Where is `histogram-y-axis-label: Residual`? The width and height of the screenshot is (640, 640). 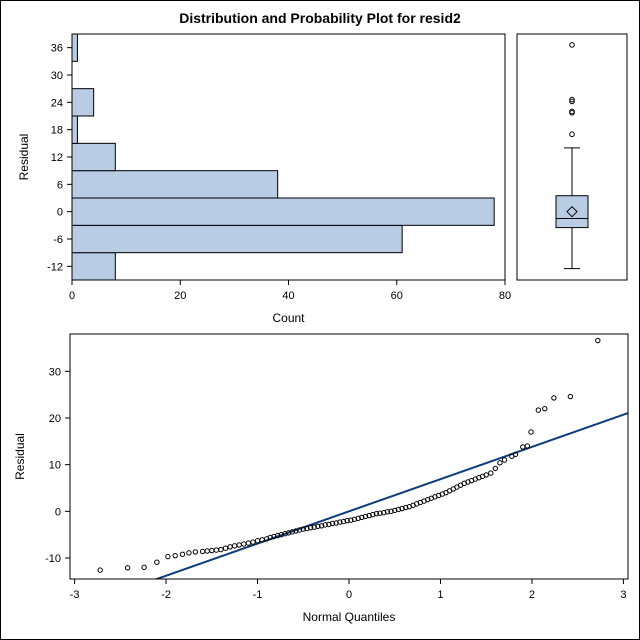
histogram-y-axis-label: Residual is located at coordinates (24, 157).